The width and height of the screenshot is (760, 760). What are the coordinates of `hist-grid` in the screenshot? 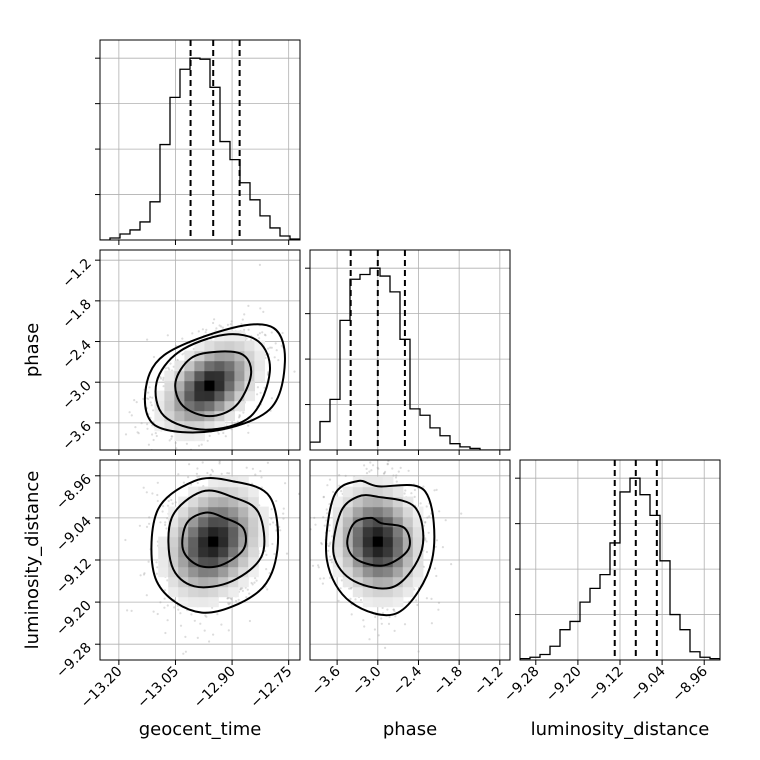 It's located at (200, 140).